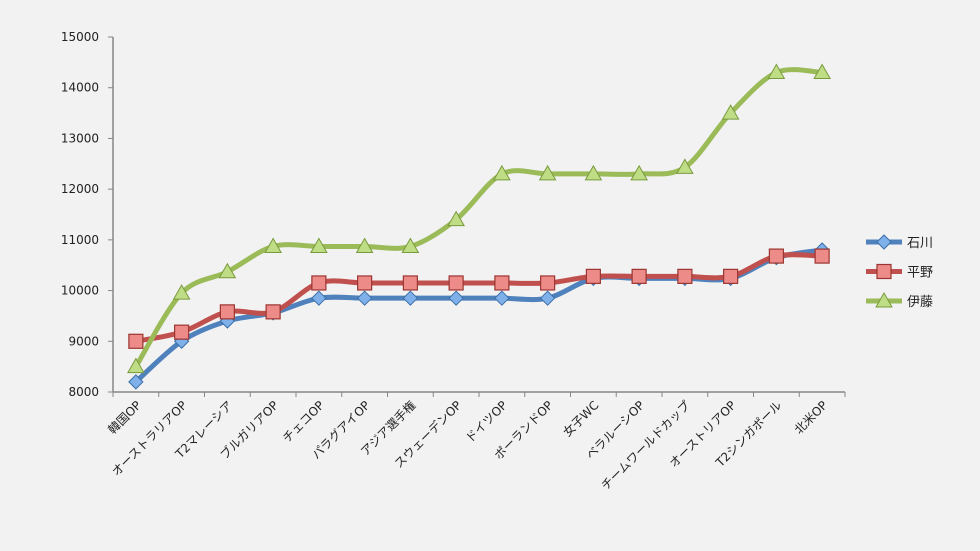 Image resolution: width=980 pixels, height=551 pixels. Describe the element at coordinates (83, 341) in the screenshot. I see `y-tick-label: 9000` at that location.